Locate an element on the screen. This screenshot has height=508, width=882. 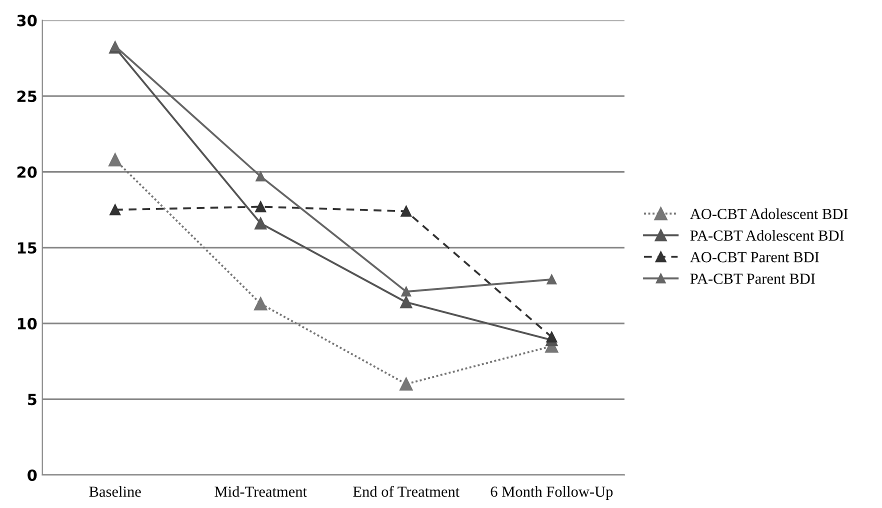
y-tick-label: 15 is located at coordinates (27, 248).